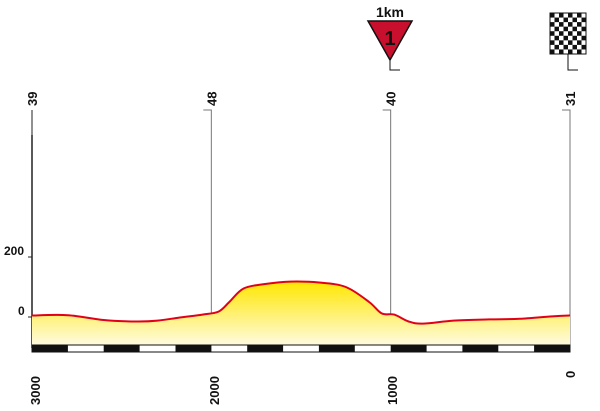 This screenshot has width=600, height=411. I want to click on flamme-rouge: 1km 1, so click(390, 37).